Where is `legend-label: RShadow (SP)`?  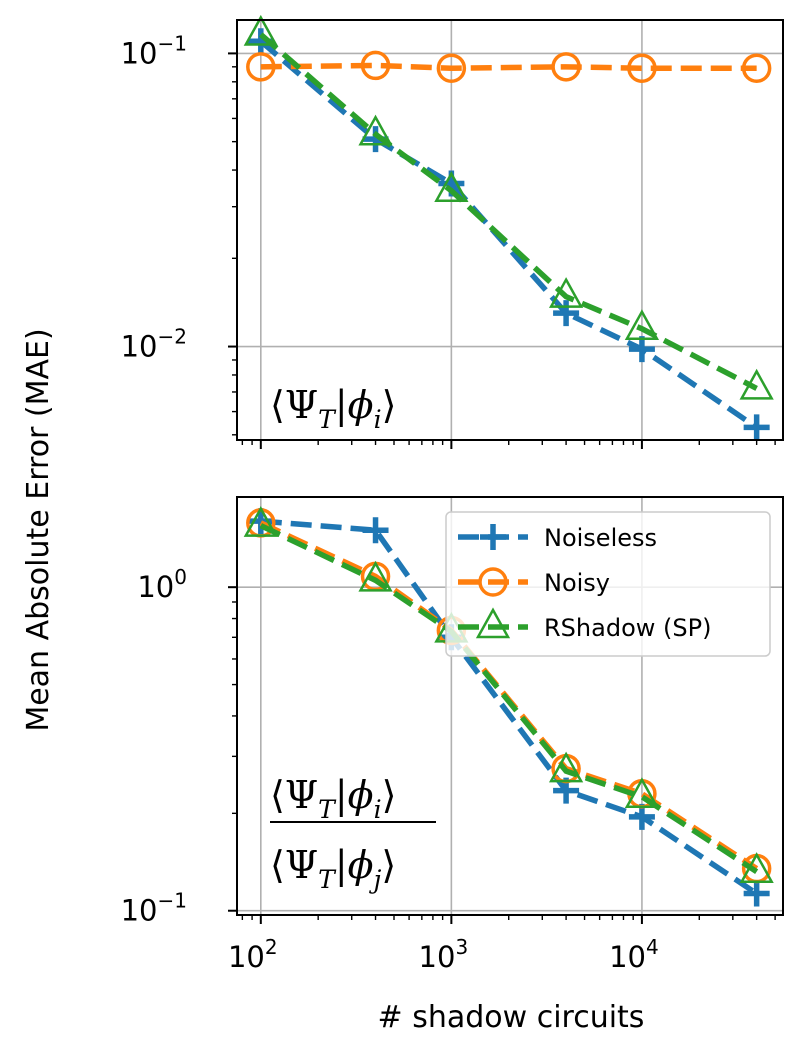 legend-label: RShadow (SP) is located at coordinates (627, 628).